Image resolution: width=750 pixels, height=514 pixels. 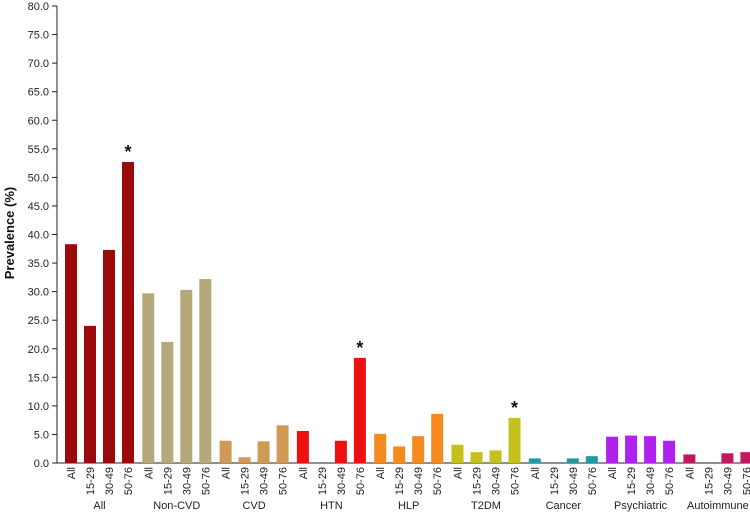 I want to click on bar-hlp-All, so click(x=380, y=448).